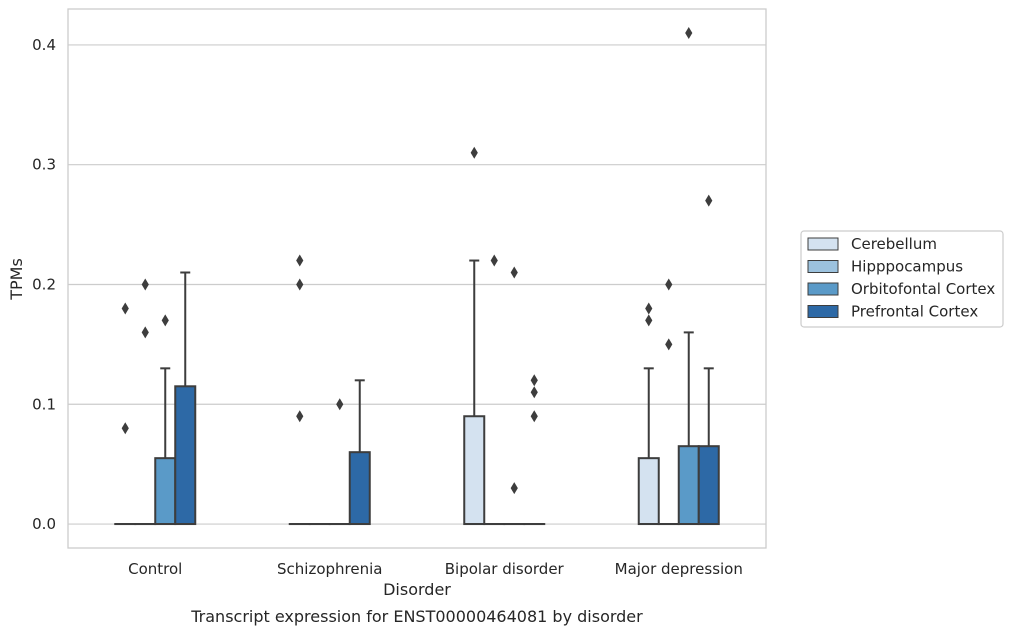 The width and height of the screenshot is (1014, 634). Describe the element at coordinates (907, 267) in the screenshot. I see `legend-label: Hipppocampus` at that location.